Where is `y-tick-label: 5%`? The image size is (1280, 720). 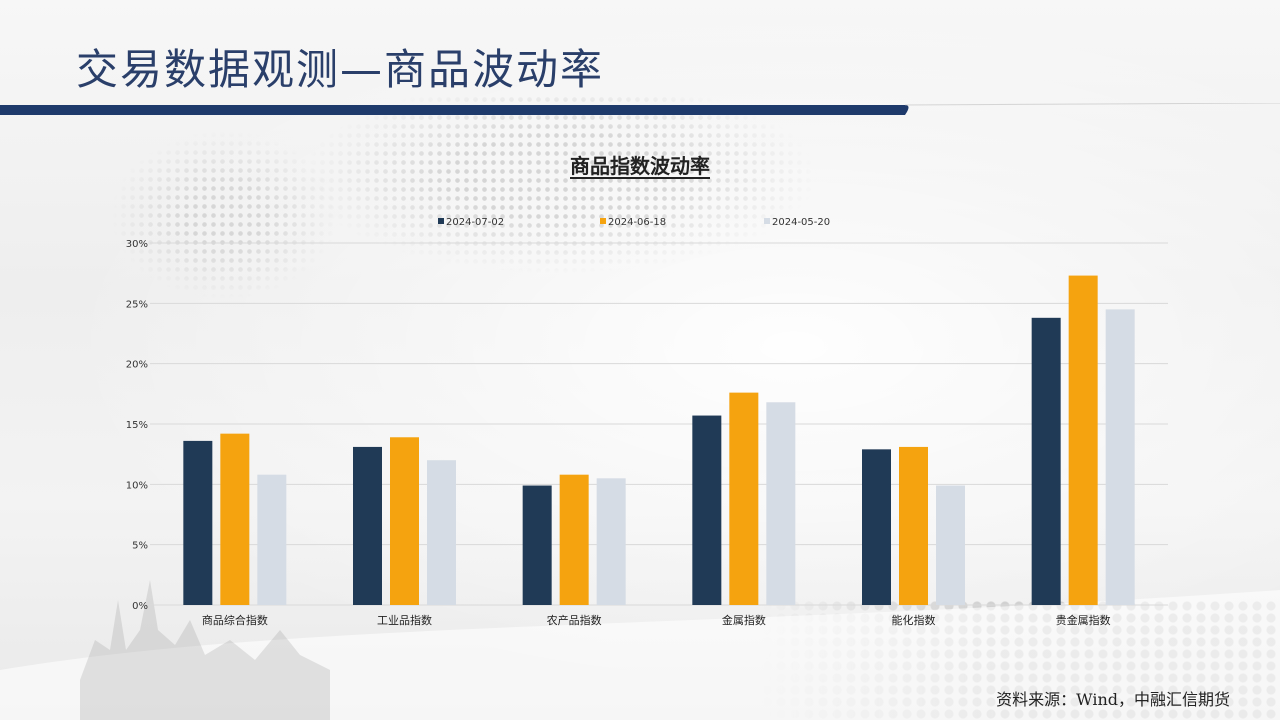
y-tick-label: 5% is located at coordinates (140, 546).